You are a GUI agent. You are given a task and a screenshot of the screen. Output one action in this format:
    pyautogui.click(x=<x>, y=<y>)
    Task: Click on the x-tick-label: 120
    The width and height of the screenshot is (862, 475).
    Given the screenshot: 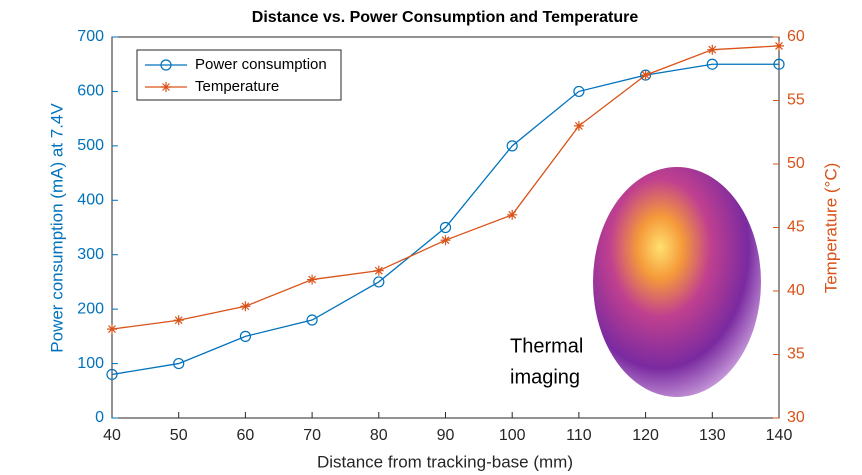 What is the action you would take?
    pyautogui.click(x=645, y=435)
    